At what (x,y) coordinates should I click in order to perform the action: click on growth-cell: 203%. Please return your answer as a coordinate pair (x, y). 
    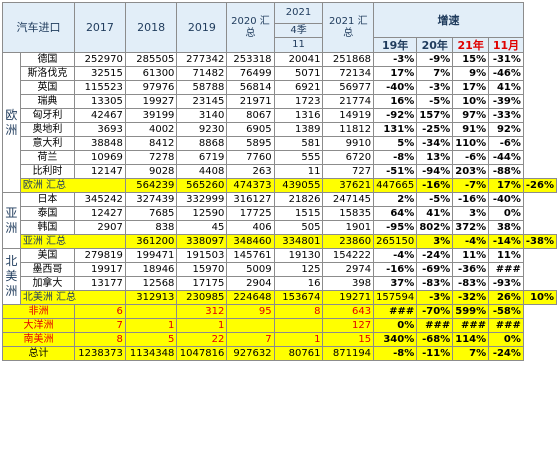
    Looking at the image, I should click on (471, 171).